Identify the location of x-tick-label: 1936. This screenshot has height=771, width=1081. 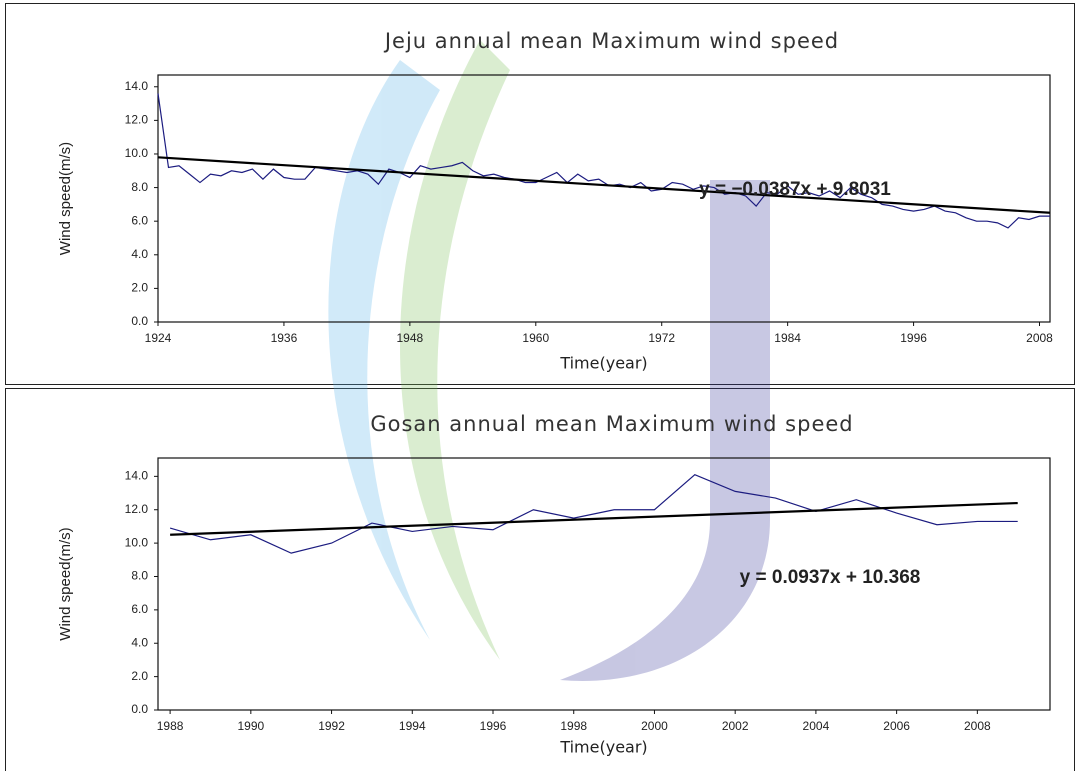
(284, 338).